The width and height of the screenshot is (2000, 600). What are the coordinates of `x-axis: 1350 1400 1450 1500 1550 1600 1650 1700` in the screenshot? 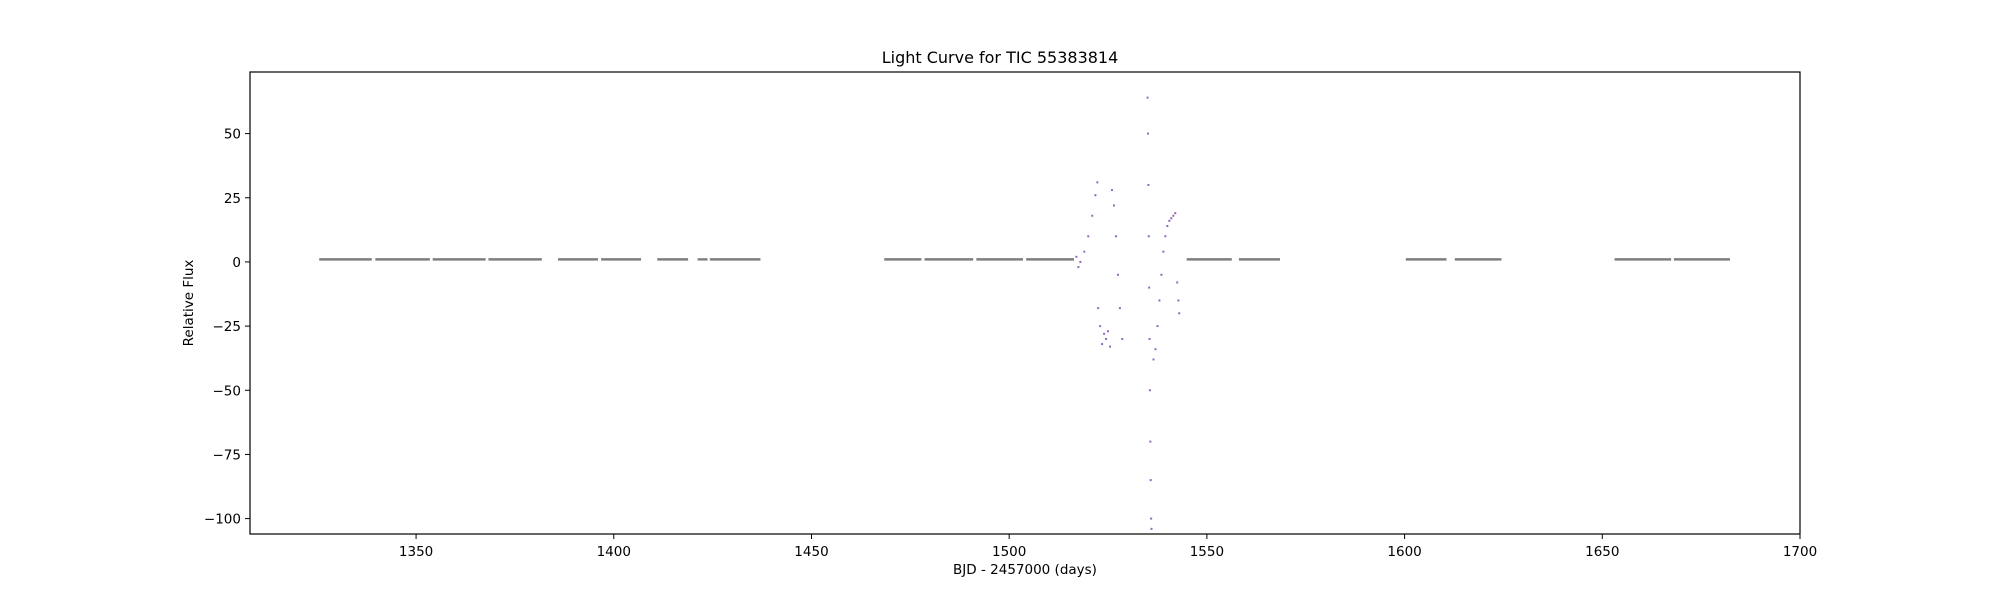 It's located at (1108, 547).